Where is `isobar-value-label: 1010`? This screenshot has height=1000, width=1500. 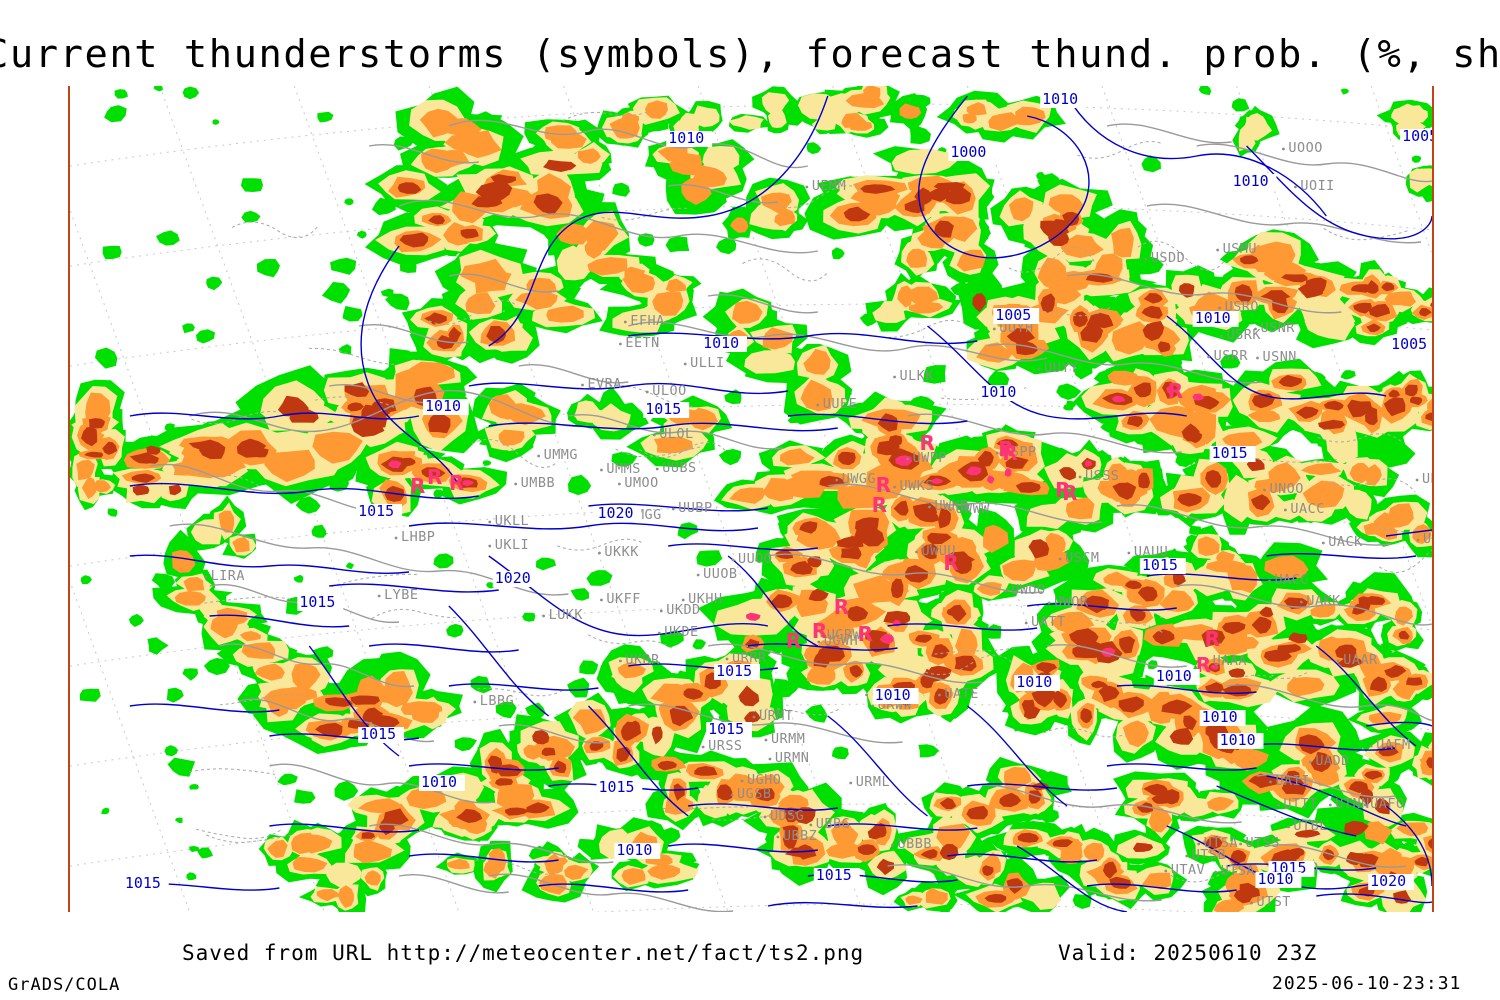 isobar-value-label: 1010 is located at coordinates (1276, 879).